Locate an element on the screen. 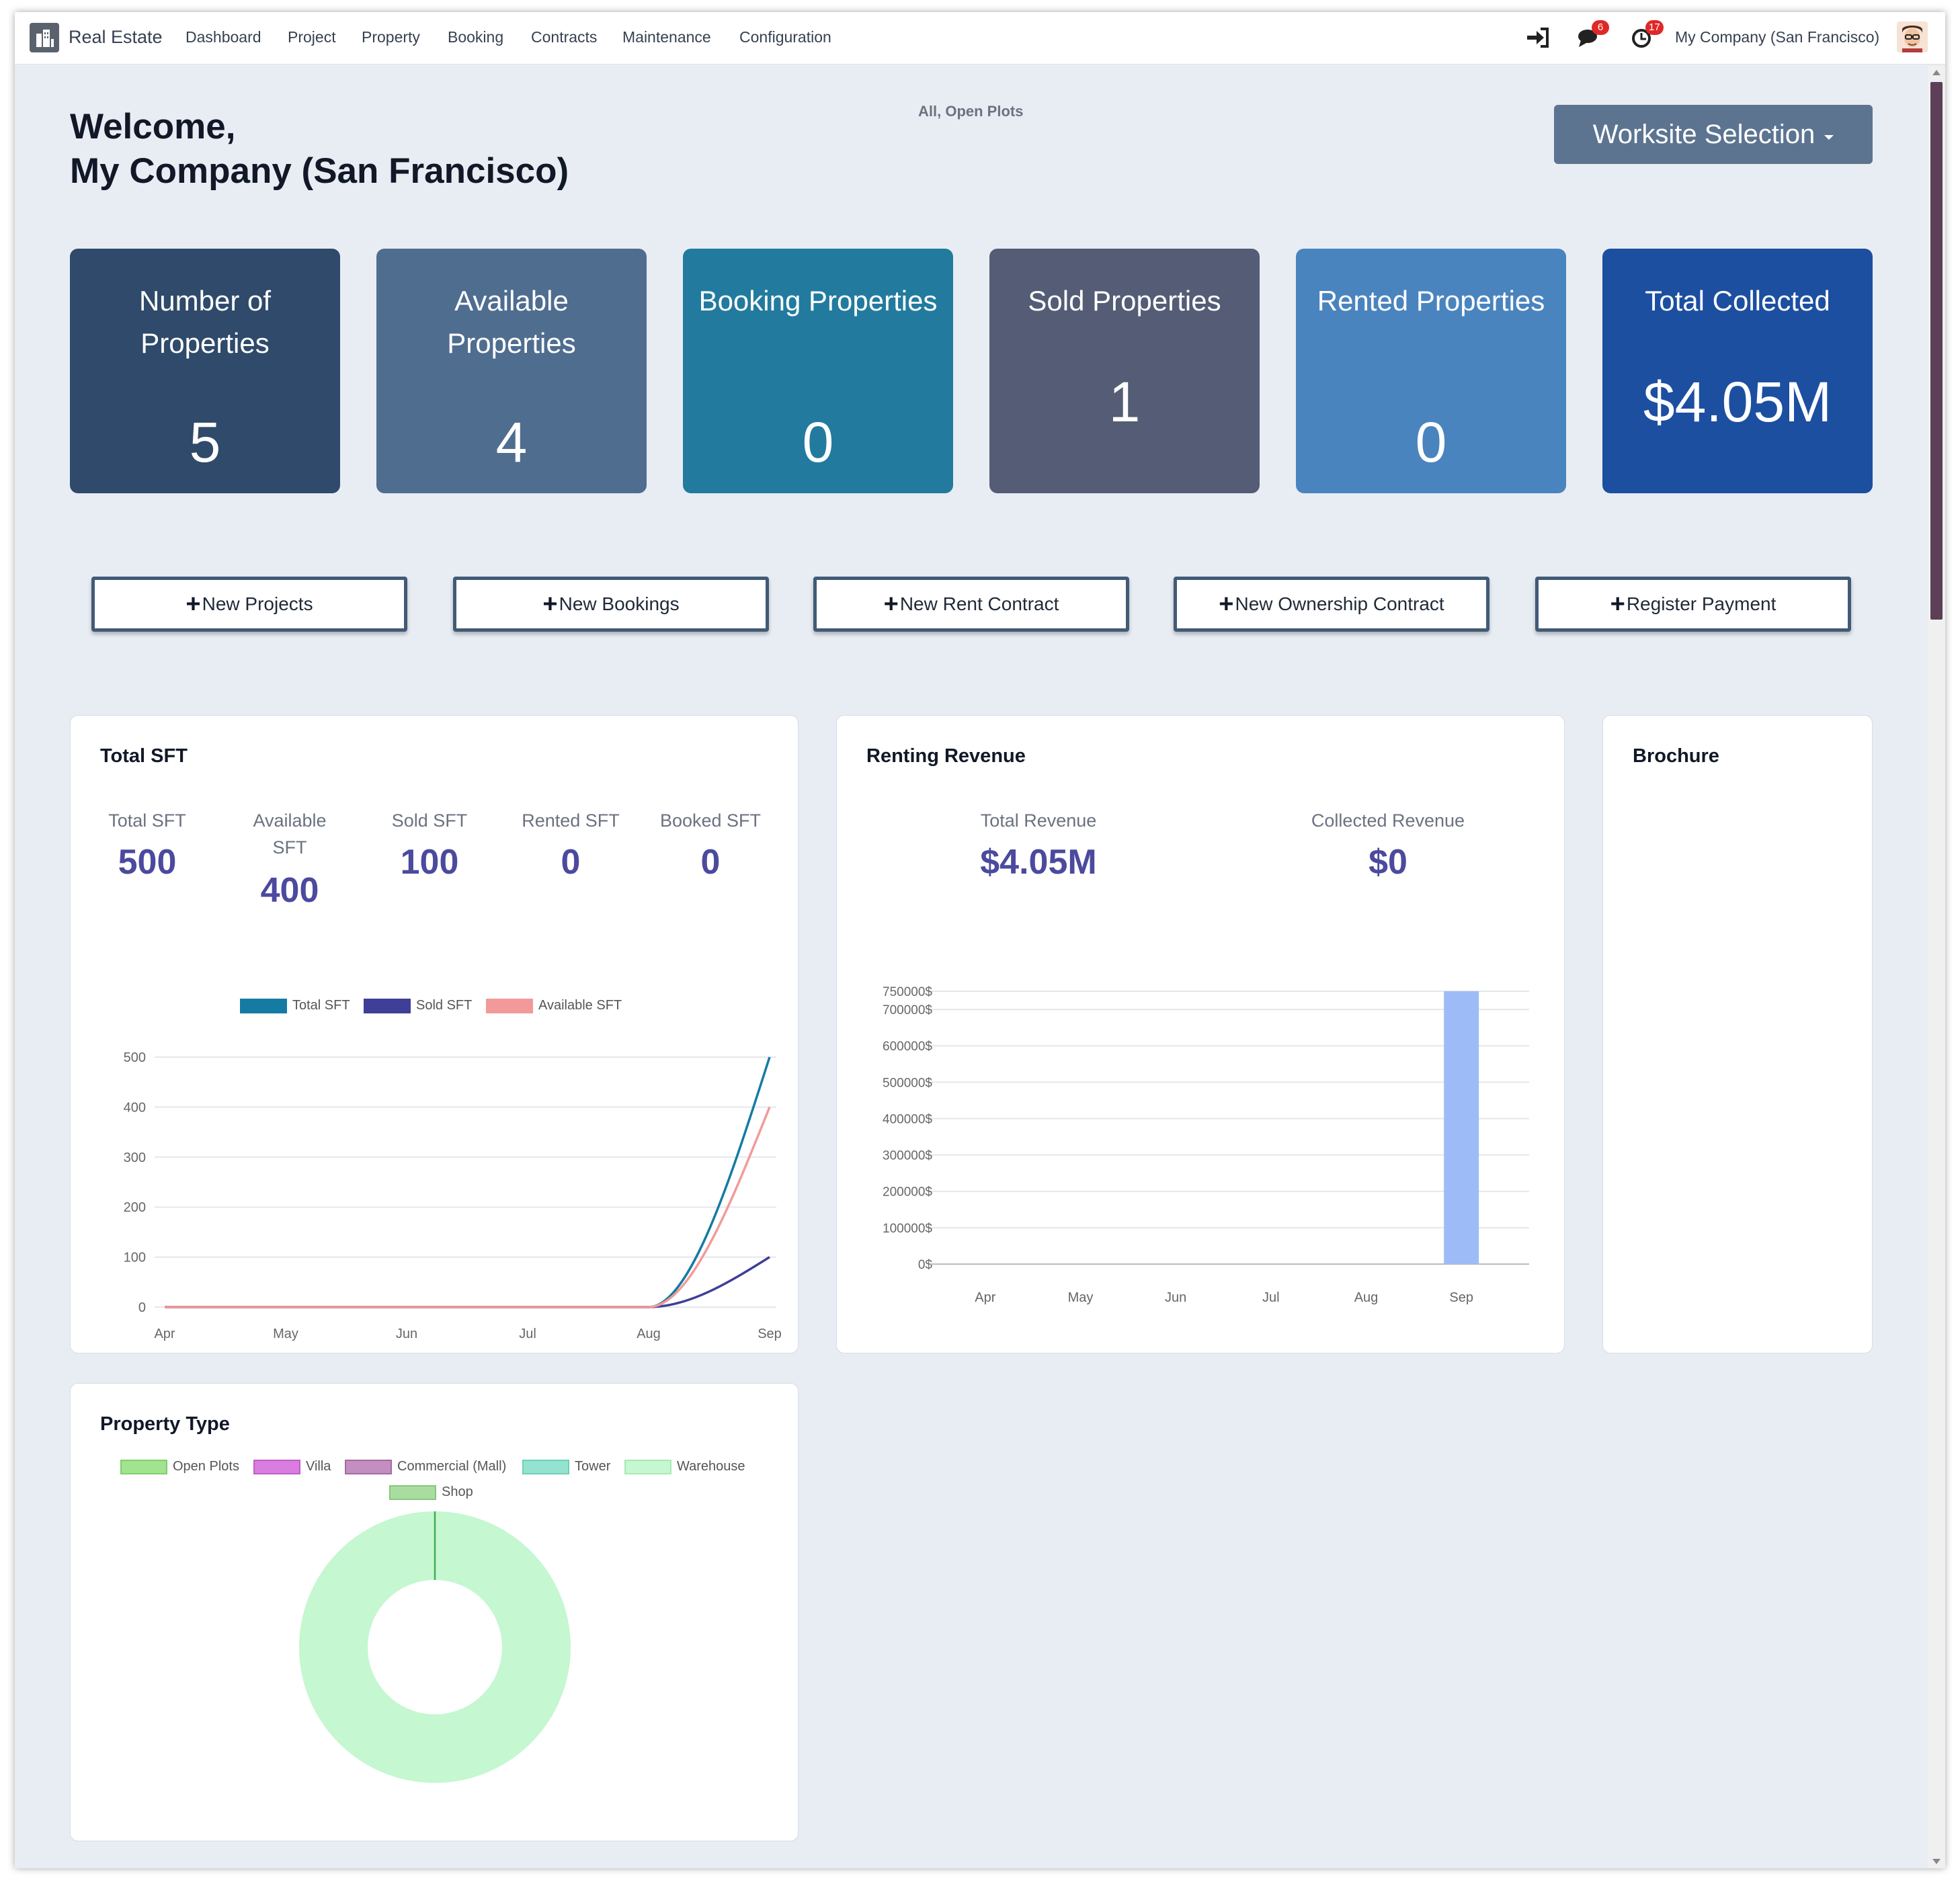  kpi-title: Booking Properties is located at coordinates (818, 301).